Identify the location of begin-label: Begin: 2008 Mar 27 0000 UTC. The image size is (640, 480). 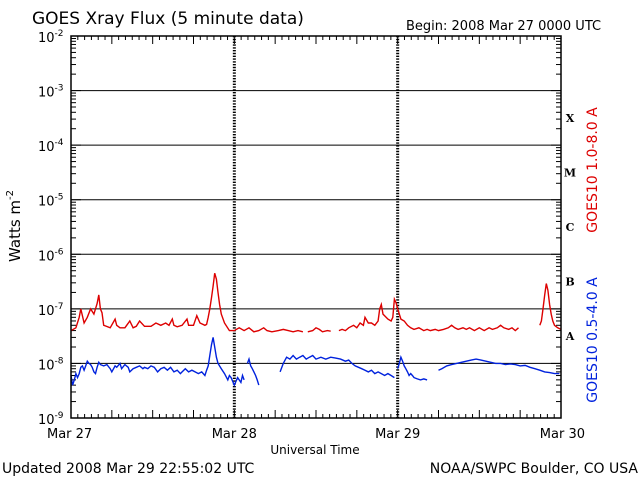
(503, 26).